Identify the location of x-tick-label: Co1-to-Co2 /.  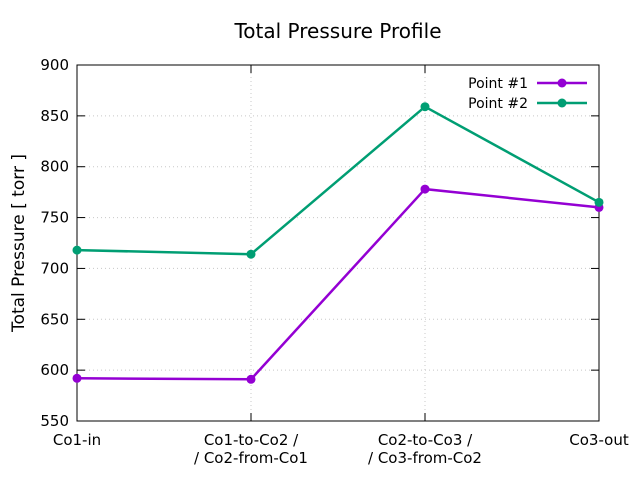
(251, 440).